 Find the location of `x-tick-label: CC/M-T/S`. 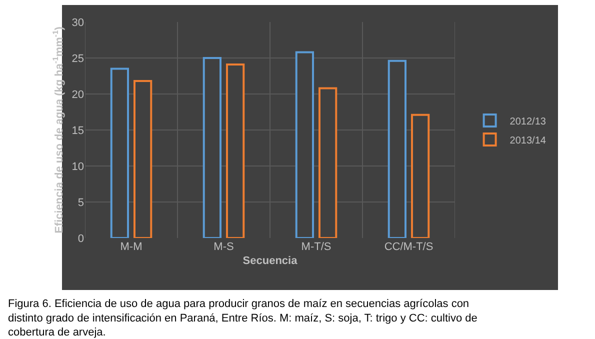

x-tick-label: CC/M-T/S is located at coordinates (409, 247).